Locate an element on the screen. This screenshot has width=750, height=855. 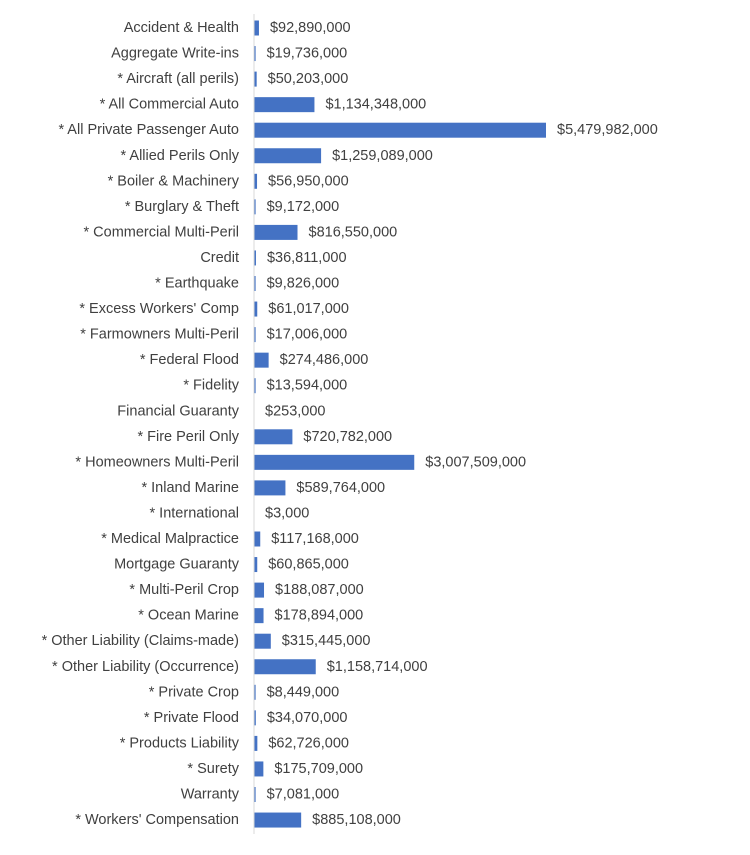
category-label: * Fidelity is located at coordinates (211, 386).